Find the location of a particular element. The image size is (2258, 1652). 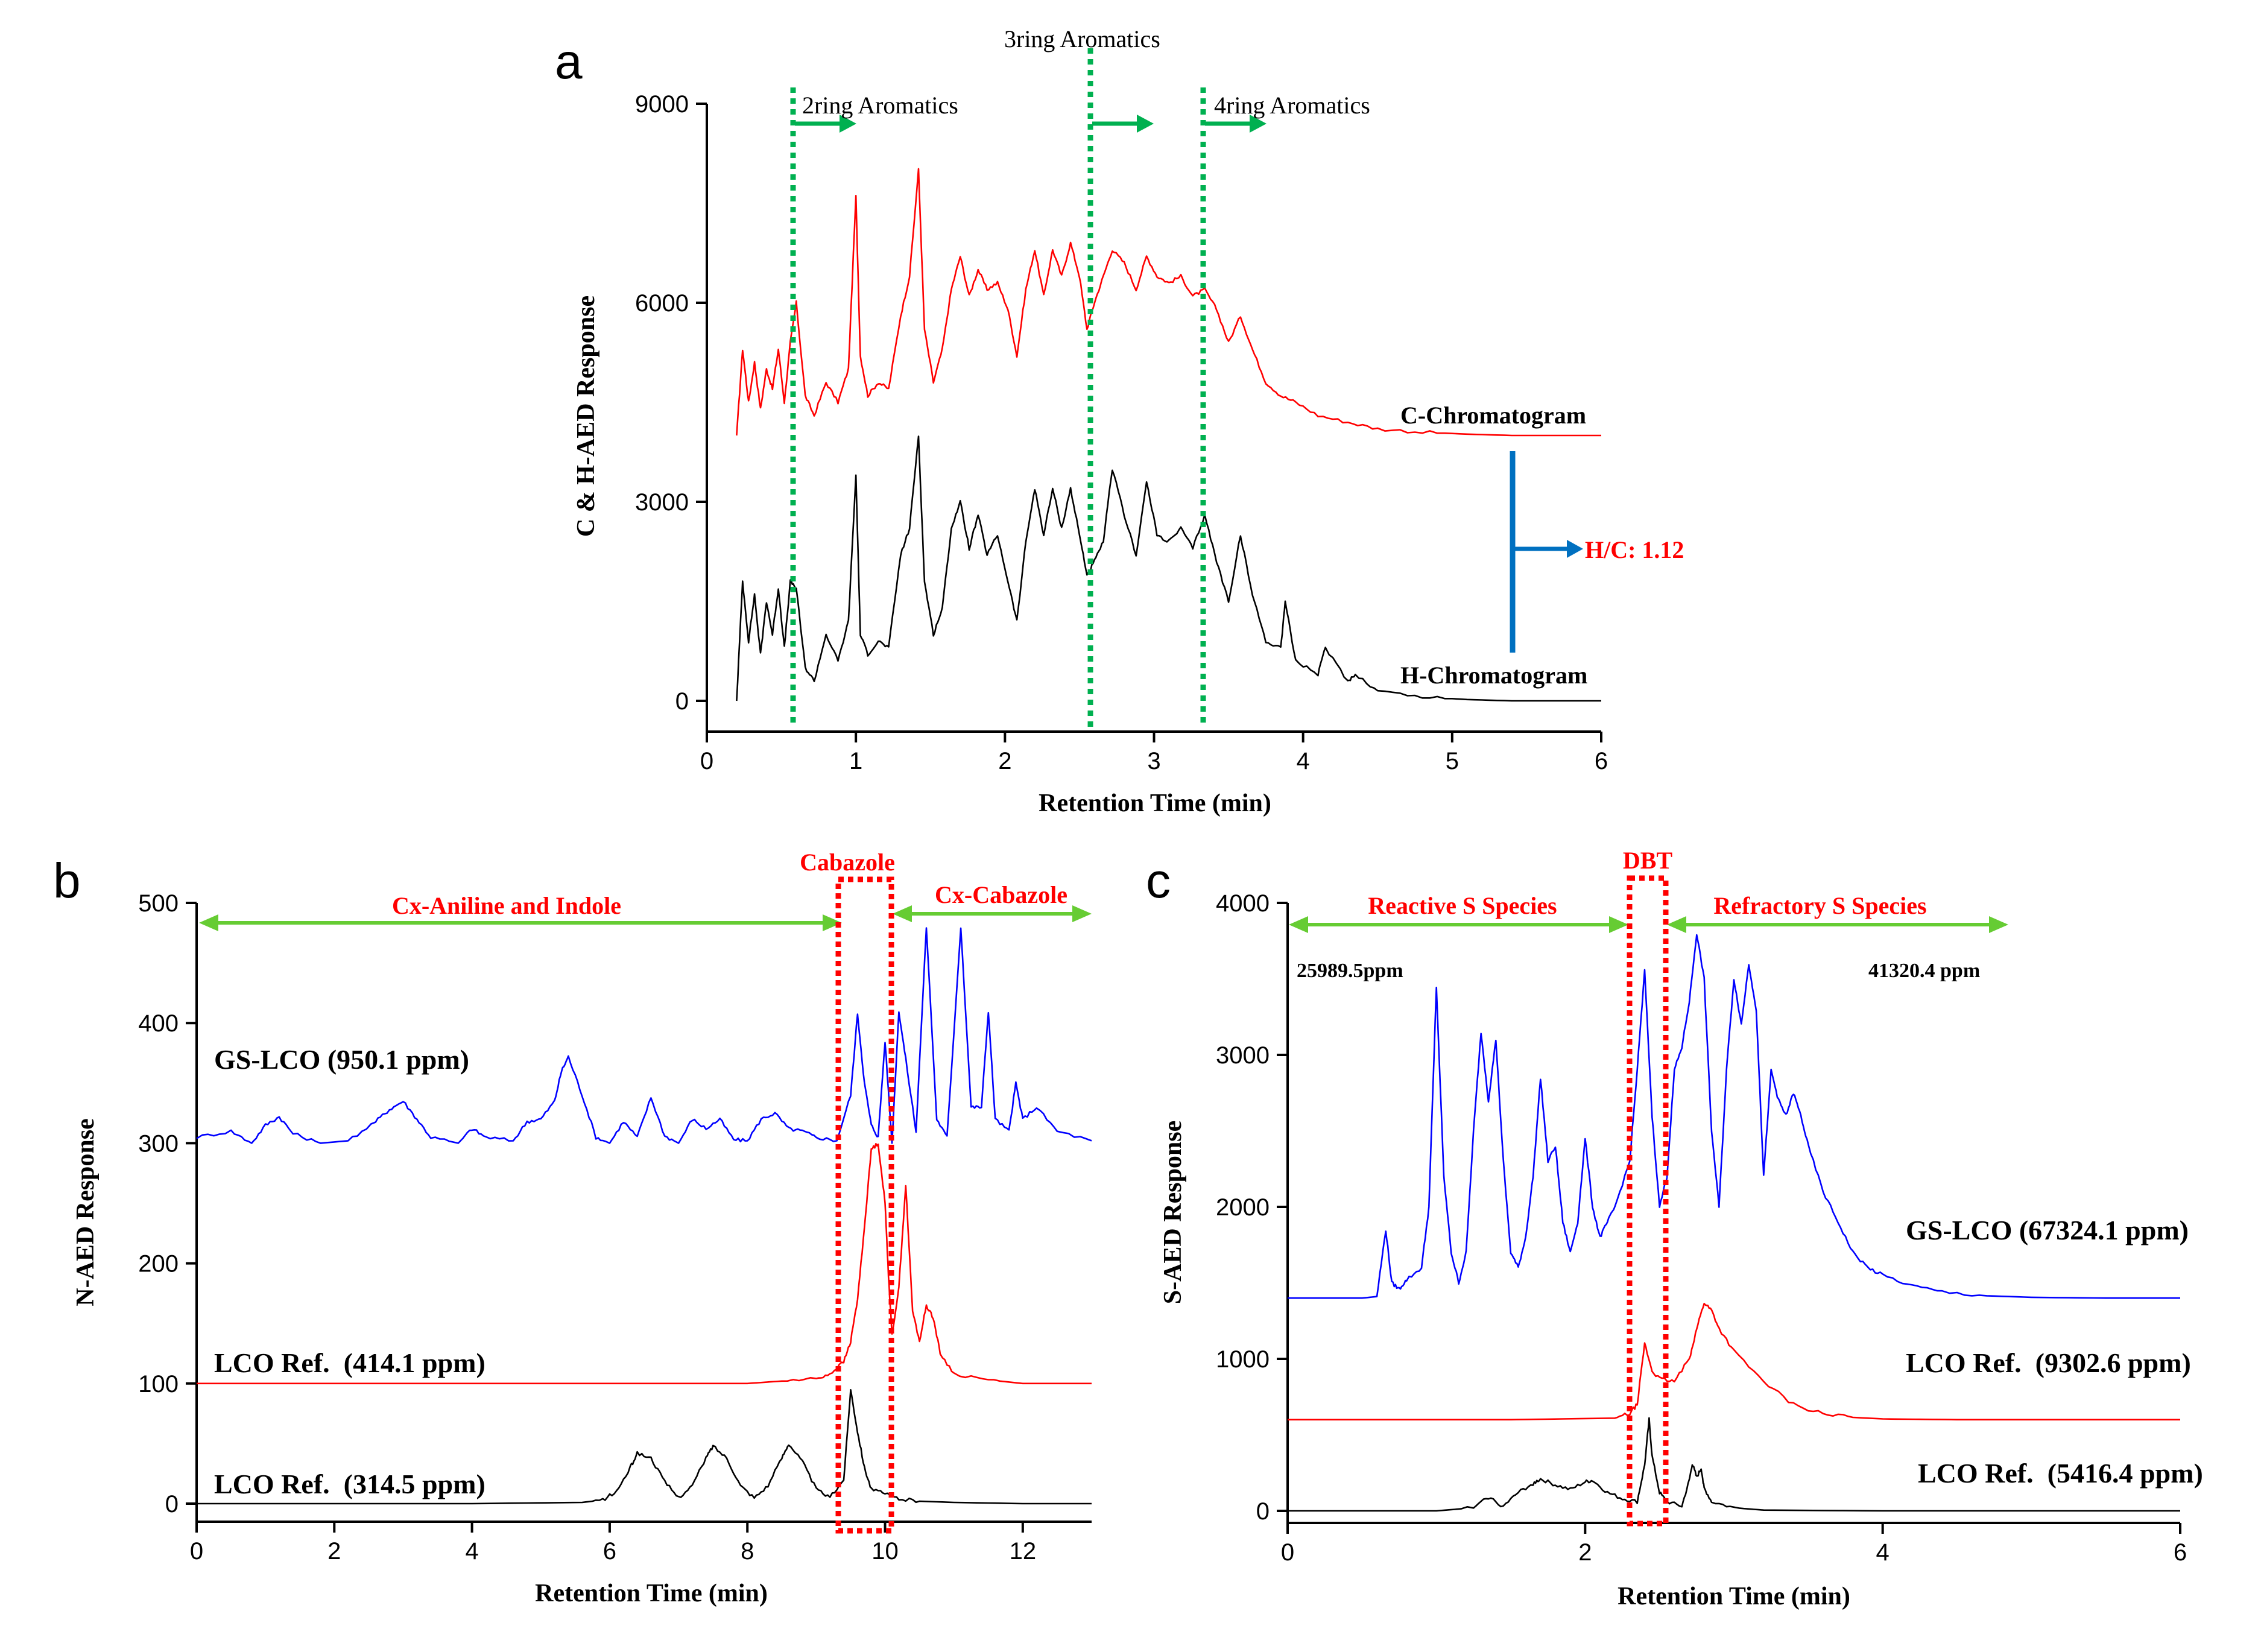

b-series-label-ref2: LCO Ref. (314.5 ppm) is located at coordinates (349, 1484).